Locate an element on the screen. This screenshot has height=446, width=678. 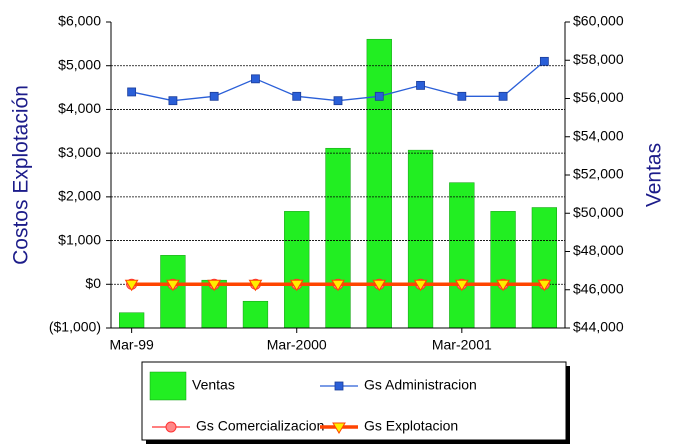
y-tick-label: ($1,000) is located at coordinates (75, 327).